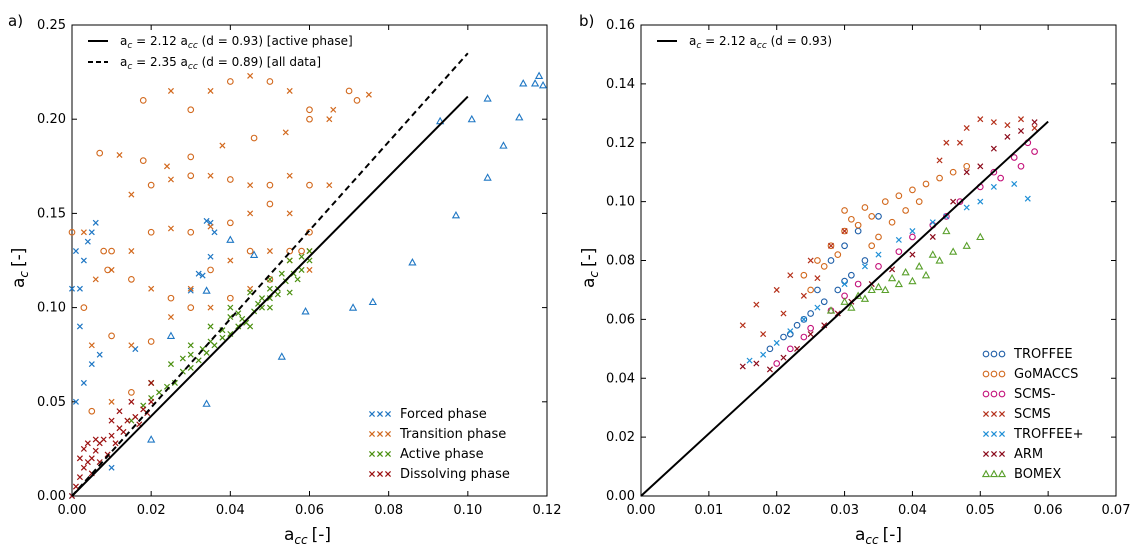 Image resolution: width=1131 pixels, height=544 pixels. What do you see at coordinates (1032, 414) in the screenshot?
I see `panel-b-legend: TROFFEE GoMACCS SCMS- SCMS TROFFEE+ ARM BOMEX` at bounding box center [1032, 414].